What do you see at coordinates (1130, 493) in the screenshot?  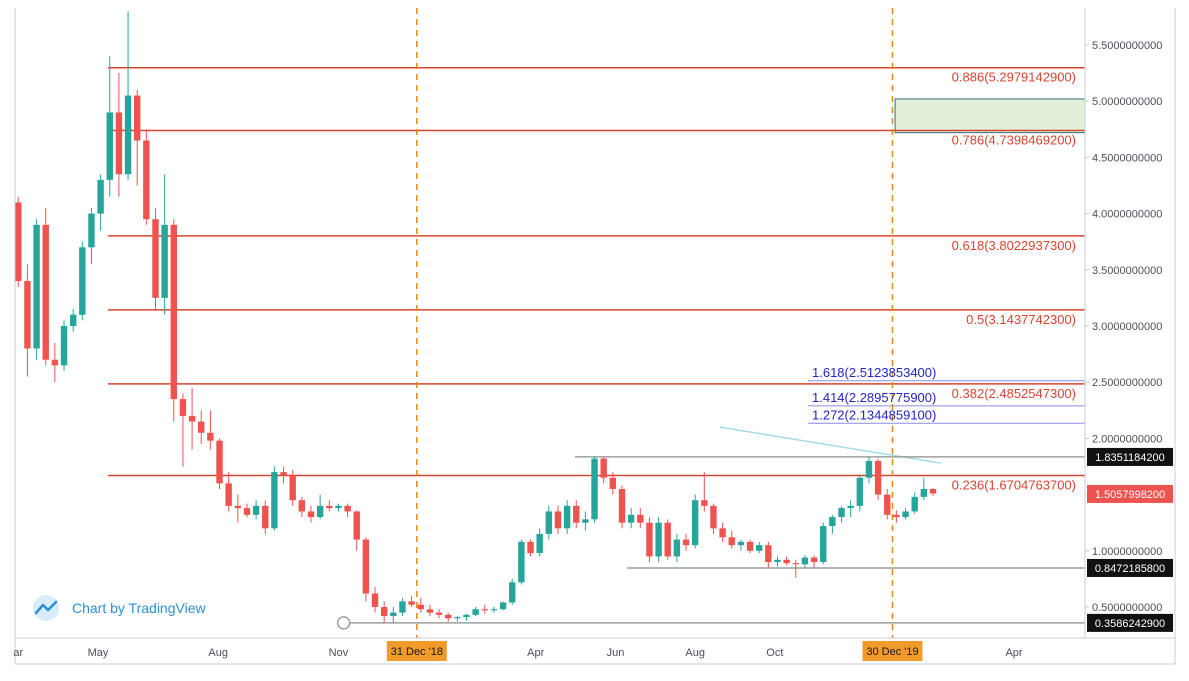 I see `last-price-tag` at bounding box center [1130, 493].